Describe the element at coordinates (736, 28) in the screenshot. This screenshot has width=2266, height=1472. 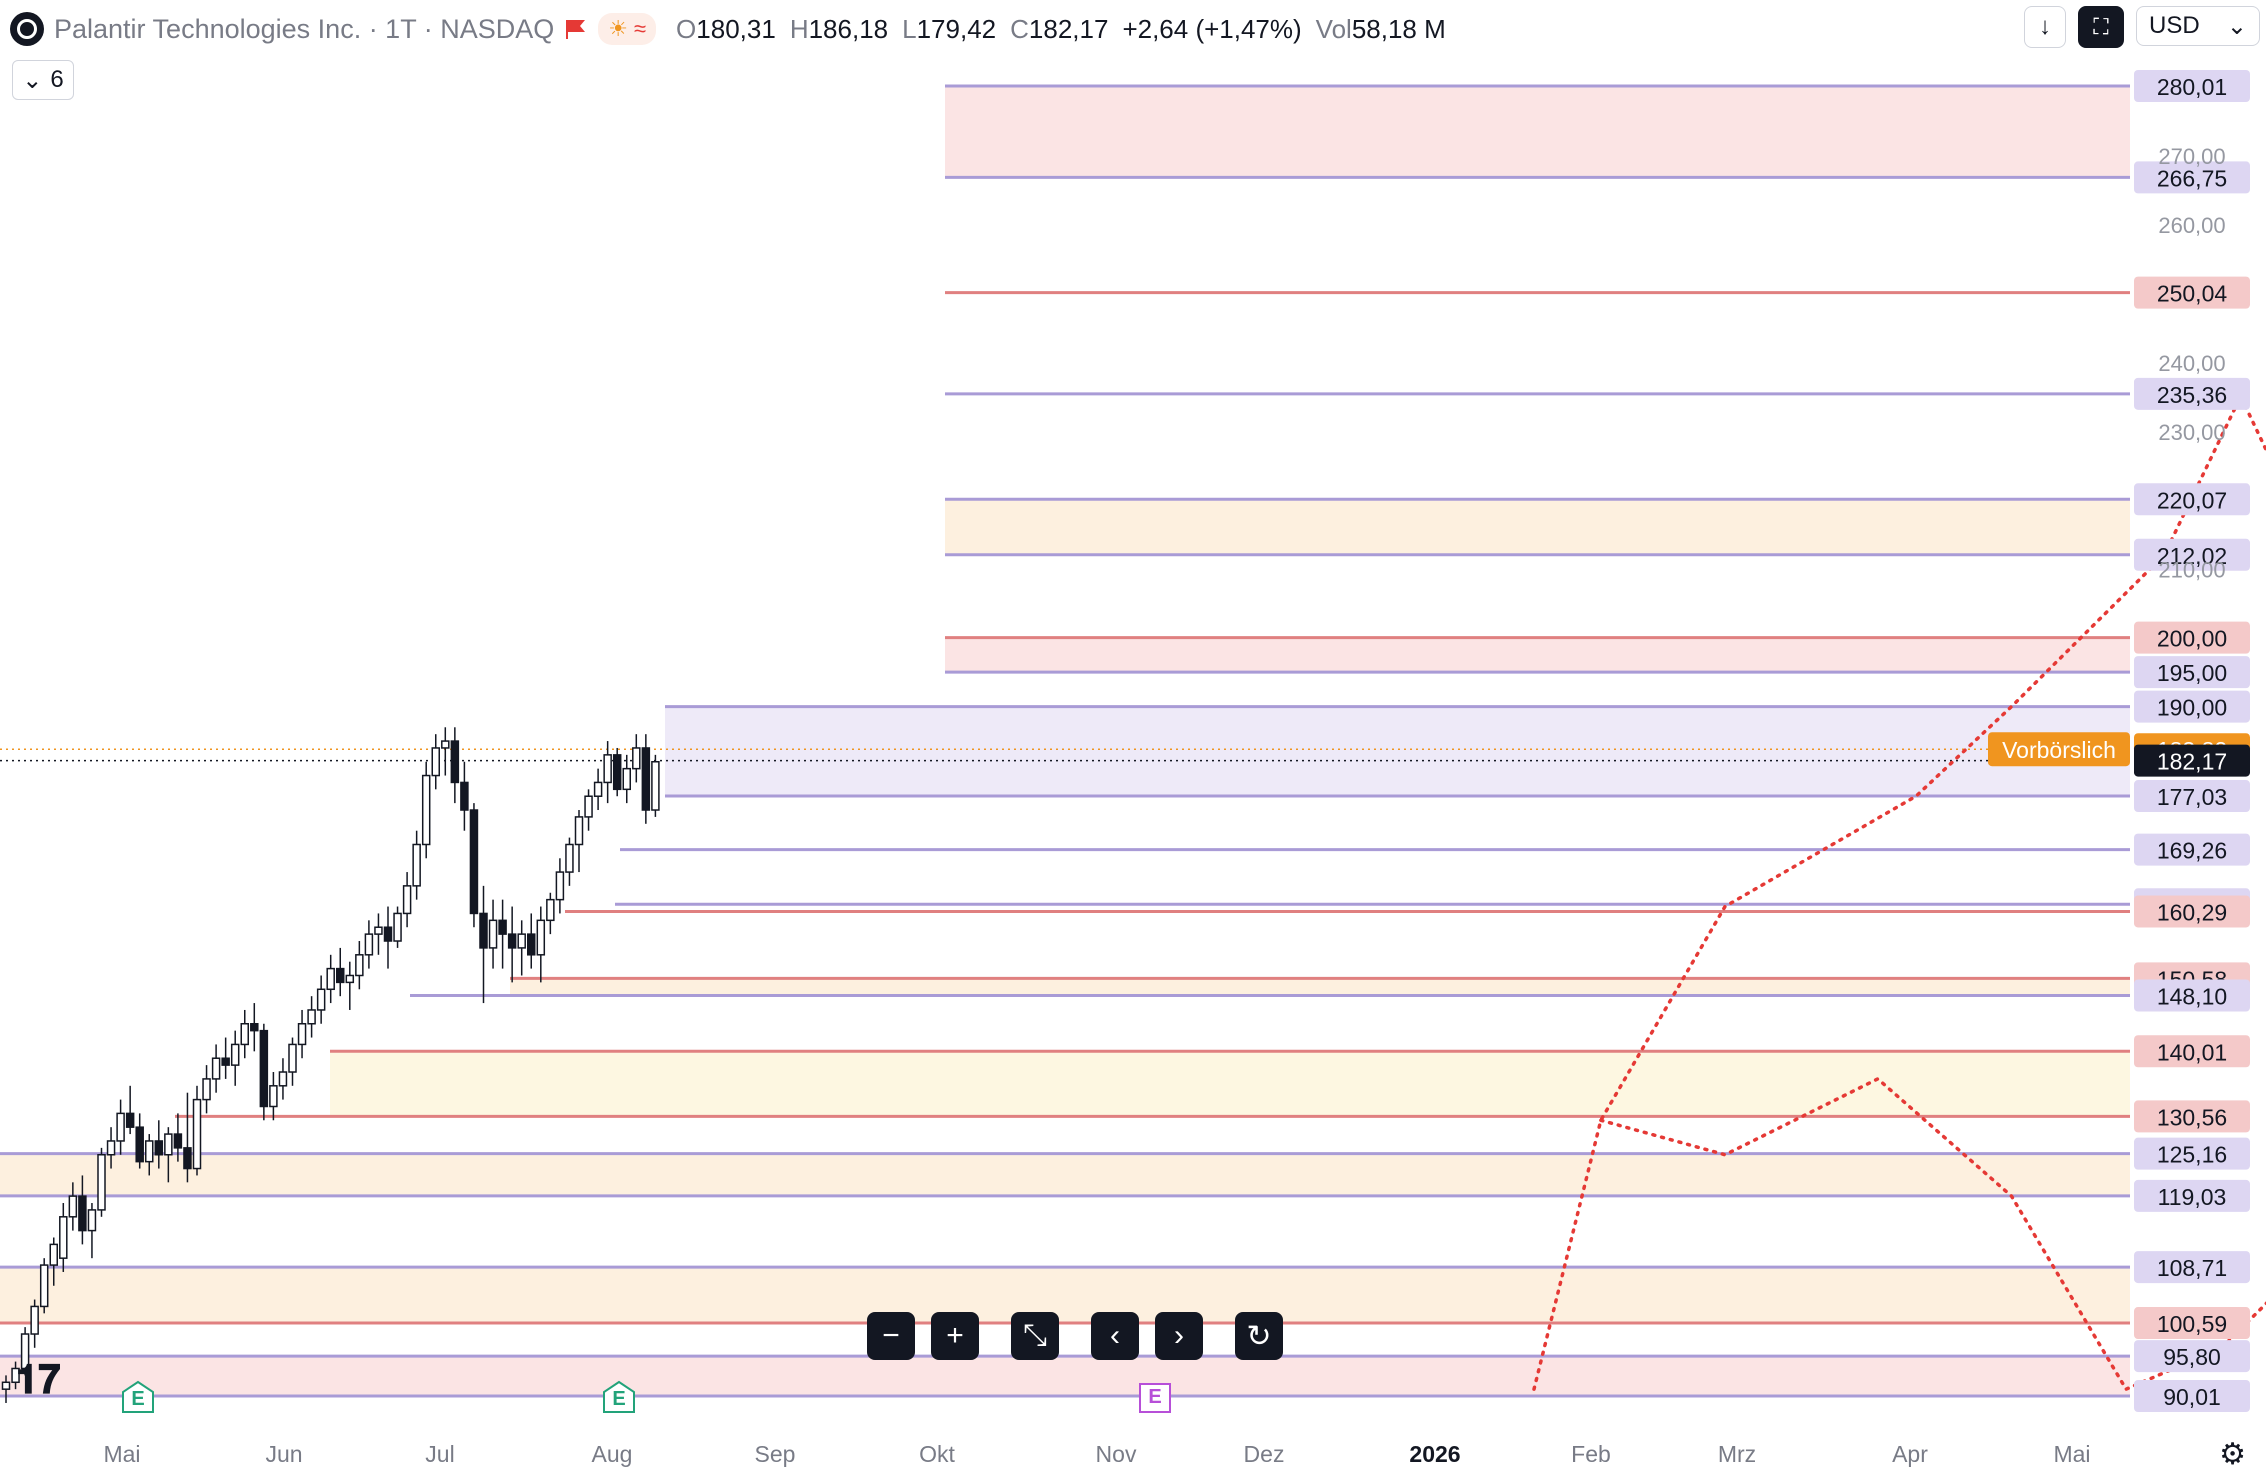
I see `open-value: 180,31` at that location.